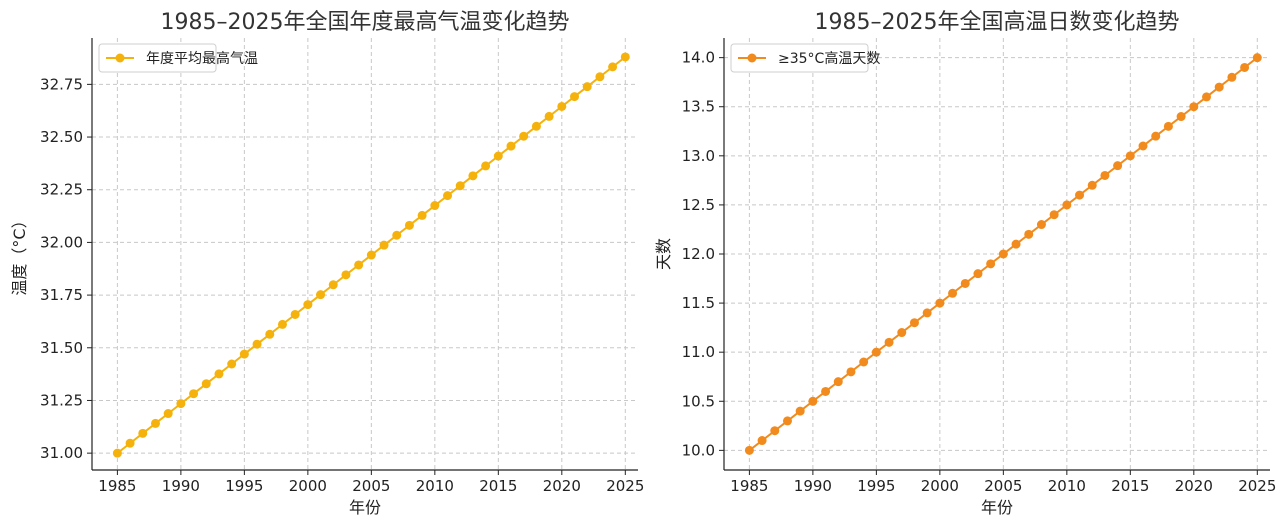 Image resolution: width=1280 pixels, height=531 pixels. Describe the element at coordinates (698, 58) in the screenshot. I see `y-tick-label: 14.0` at that location.